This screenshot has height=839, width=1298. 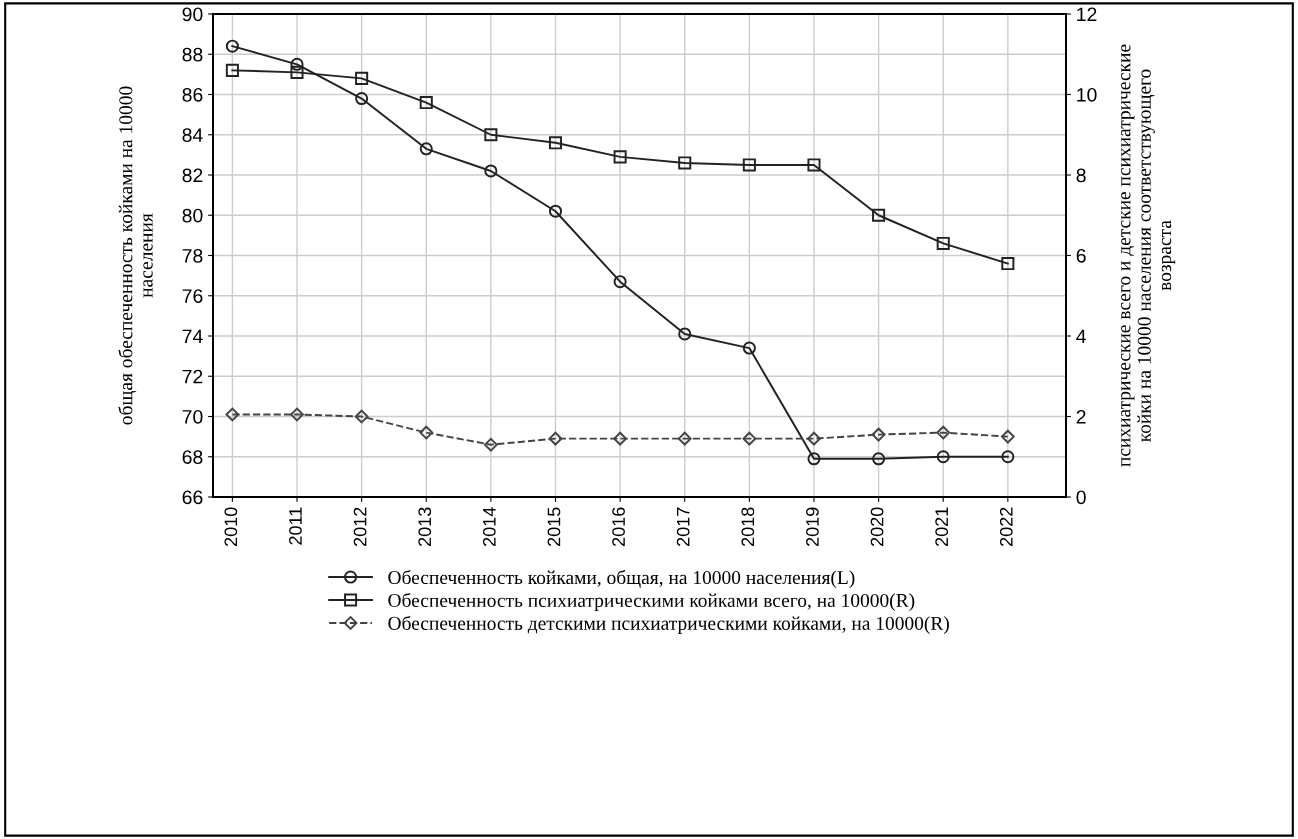 What do you see at coordinates (231, 526) in the screenshot?
I see `x-tick-label: 2010` at bounding box center [231, 526].